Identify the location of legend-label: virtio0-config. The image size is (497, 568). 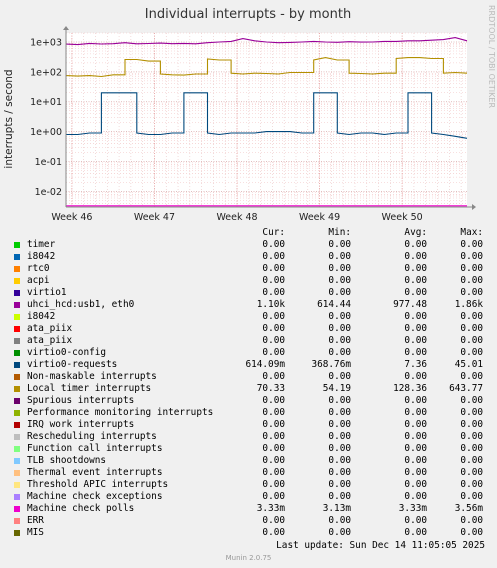
(67, 352).